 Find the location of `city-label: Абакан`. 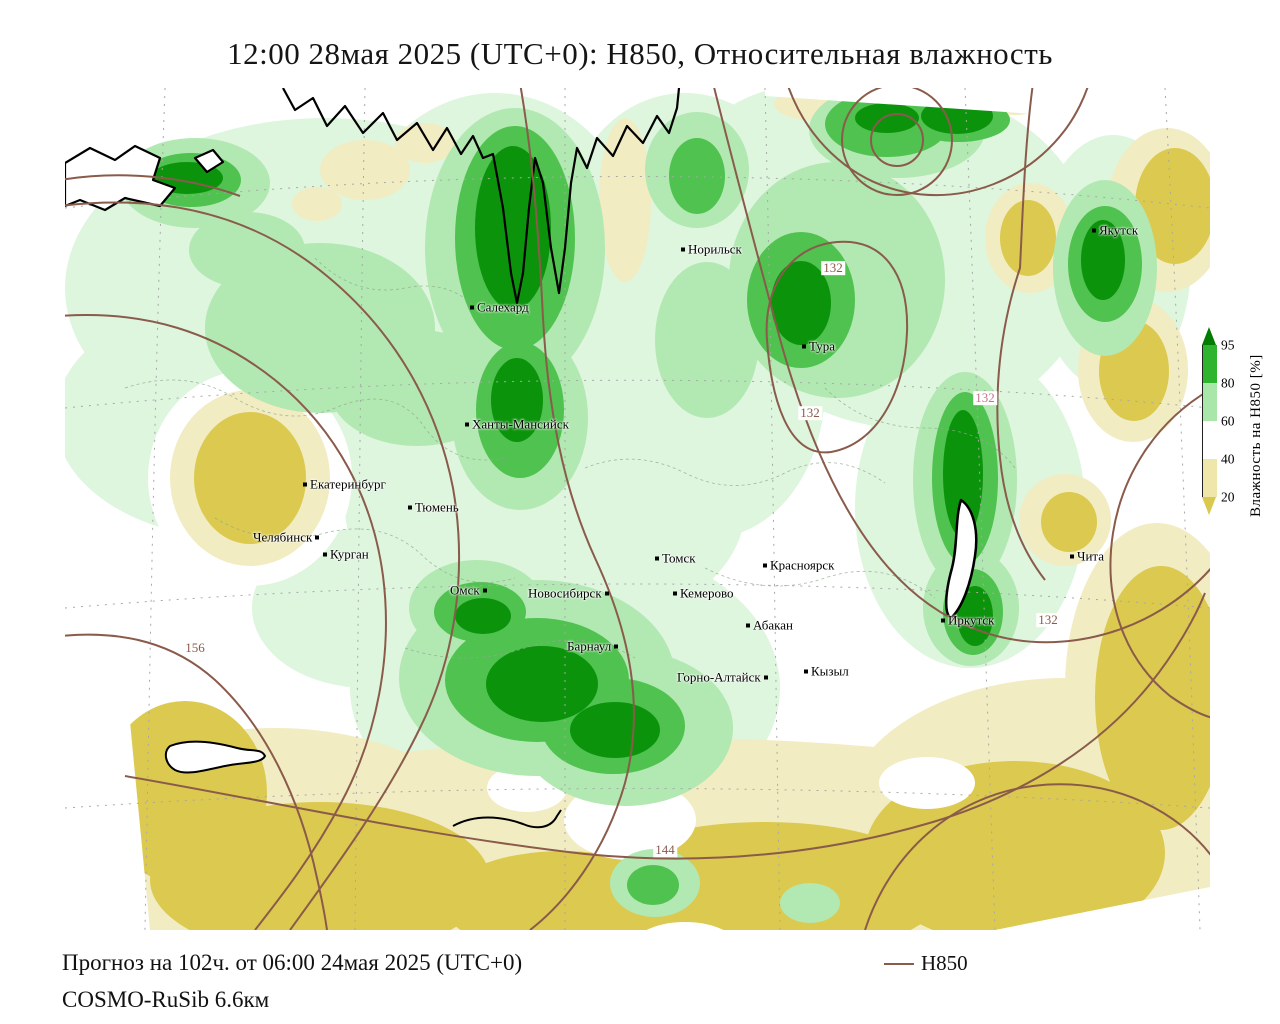

city-label: Абакан is located at coordinates (769, 625).